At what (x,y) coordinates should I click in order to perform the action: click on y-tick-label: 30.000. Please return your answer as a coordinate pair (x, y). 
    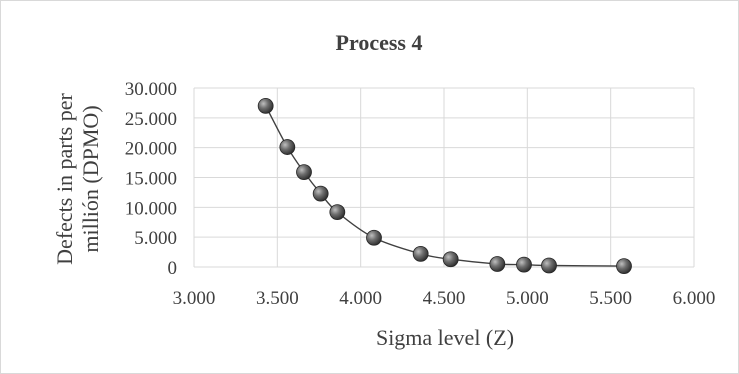
    Looking at the image, I should click on (151, 89).